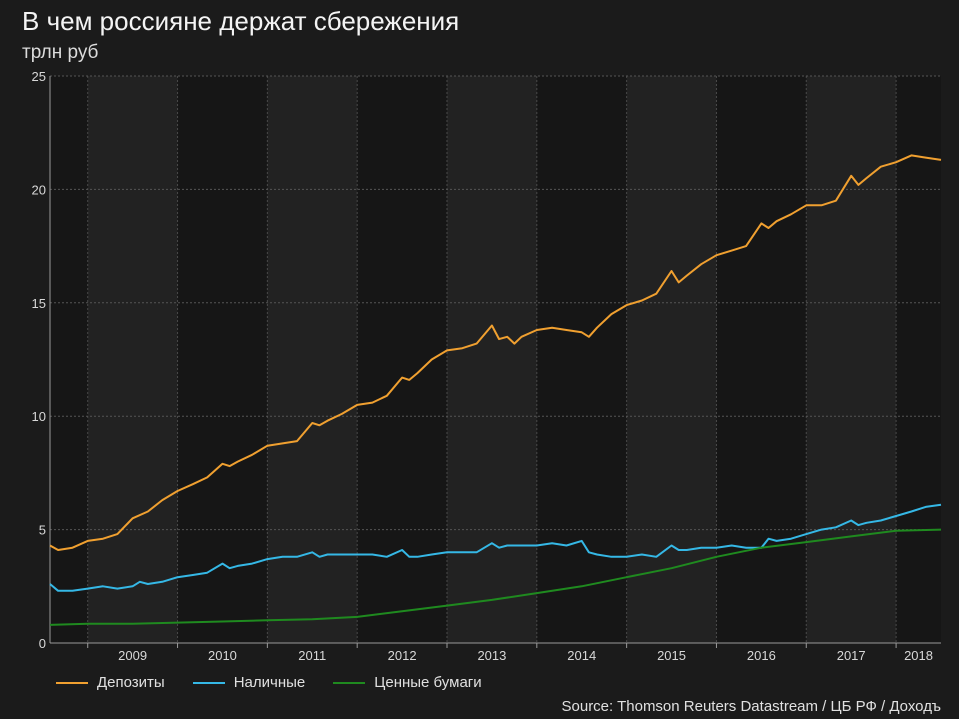 The width and height of the screenshot is (959, 719). I want to click on y-tick-label: 20, so click(39, 189).